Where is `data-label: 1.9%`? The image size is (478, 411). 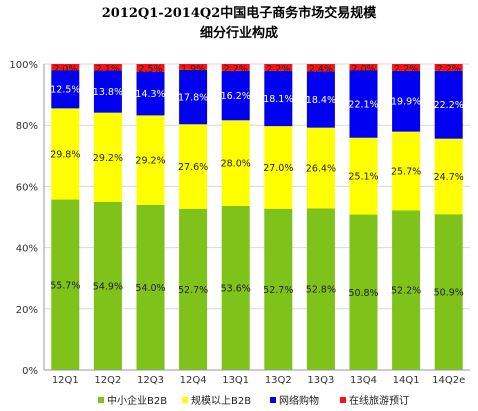
data-label: 1.9% is located at coordinates (193, 69).